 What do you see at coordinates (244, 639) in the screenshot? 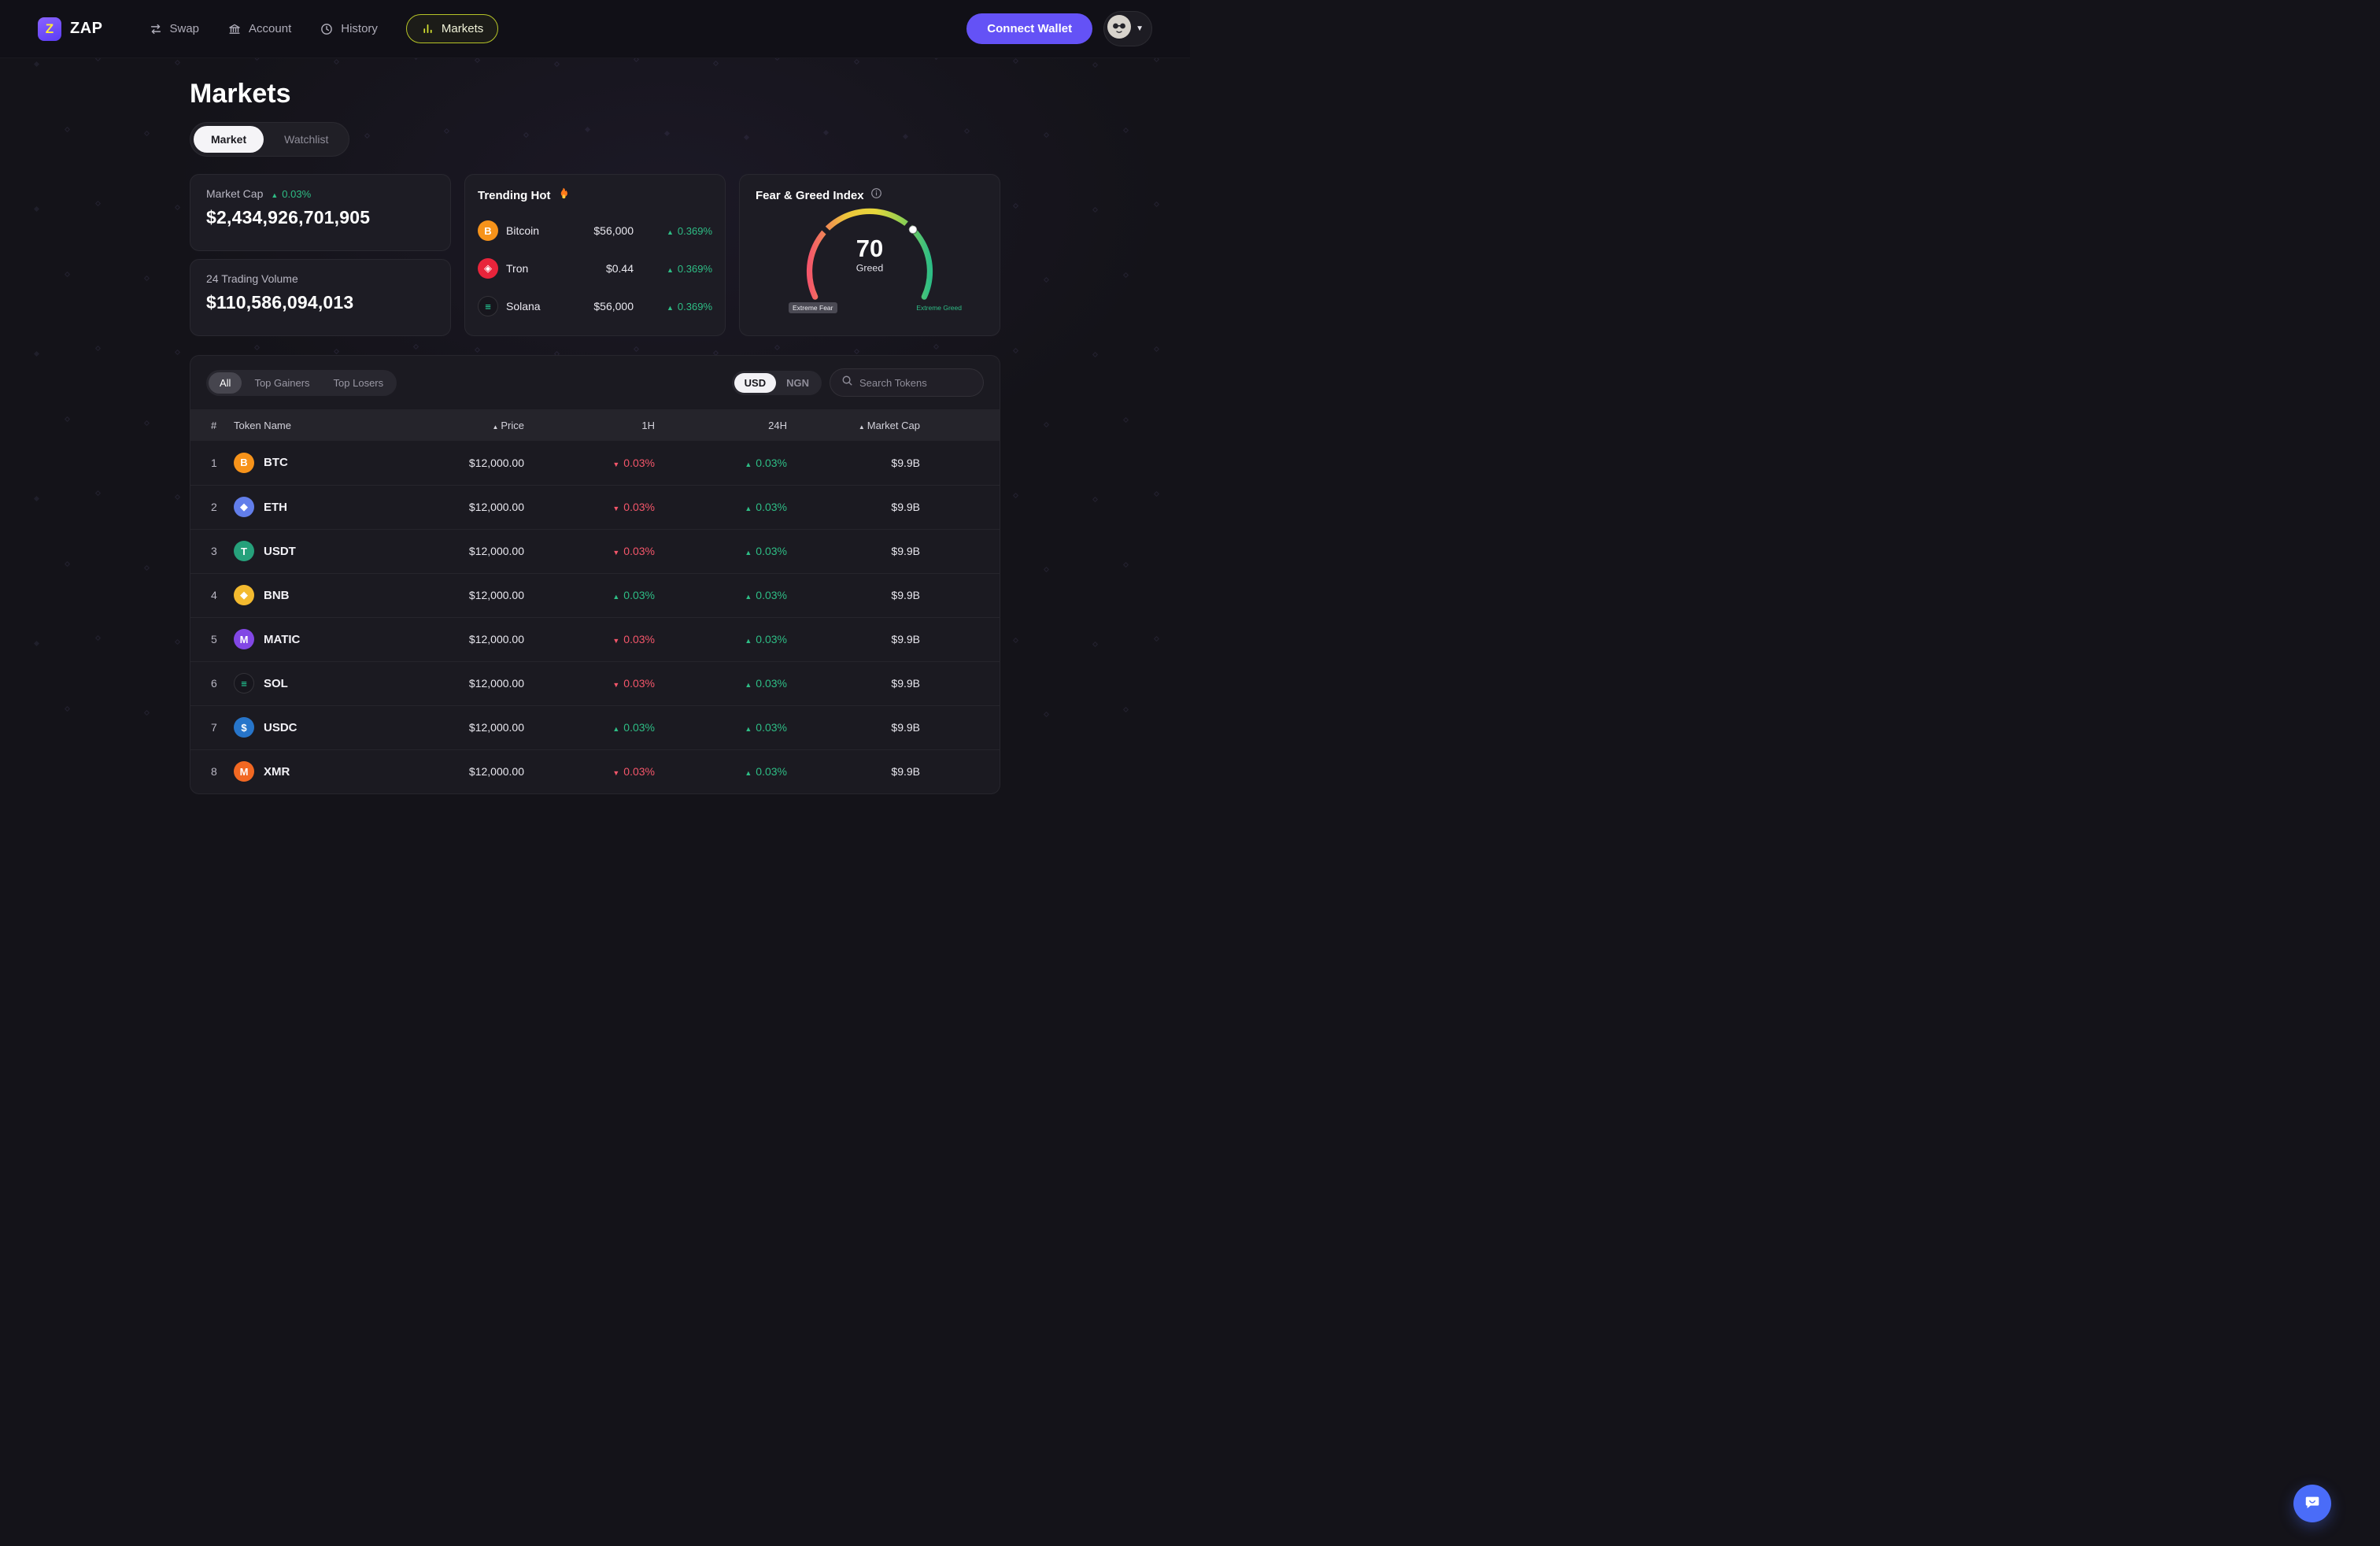
I see `matic-icon: M` at bounding box center [244, 639].